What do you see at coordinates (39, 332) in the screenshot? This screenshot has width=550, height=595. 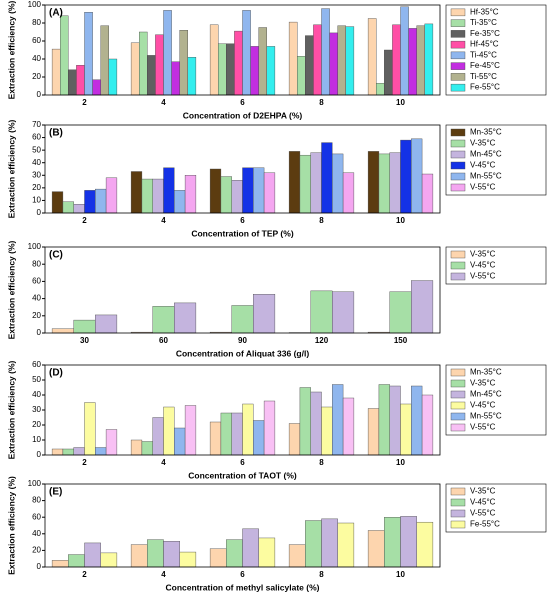 I see `y-tick-label: 0` at bounding box center [39, 332].